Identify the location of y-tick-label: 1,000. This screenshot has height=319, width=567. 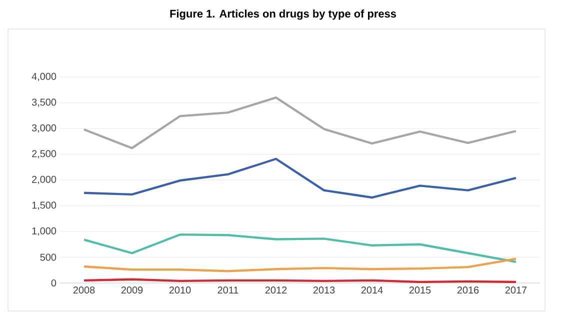
(44, 231).